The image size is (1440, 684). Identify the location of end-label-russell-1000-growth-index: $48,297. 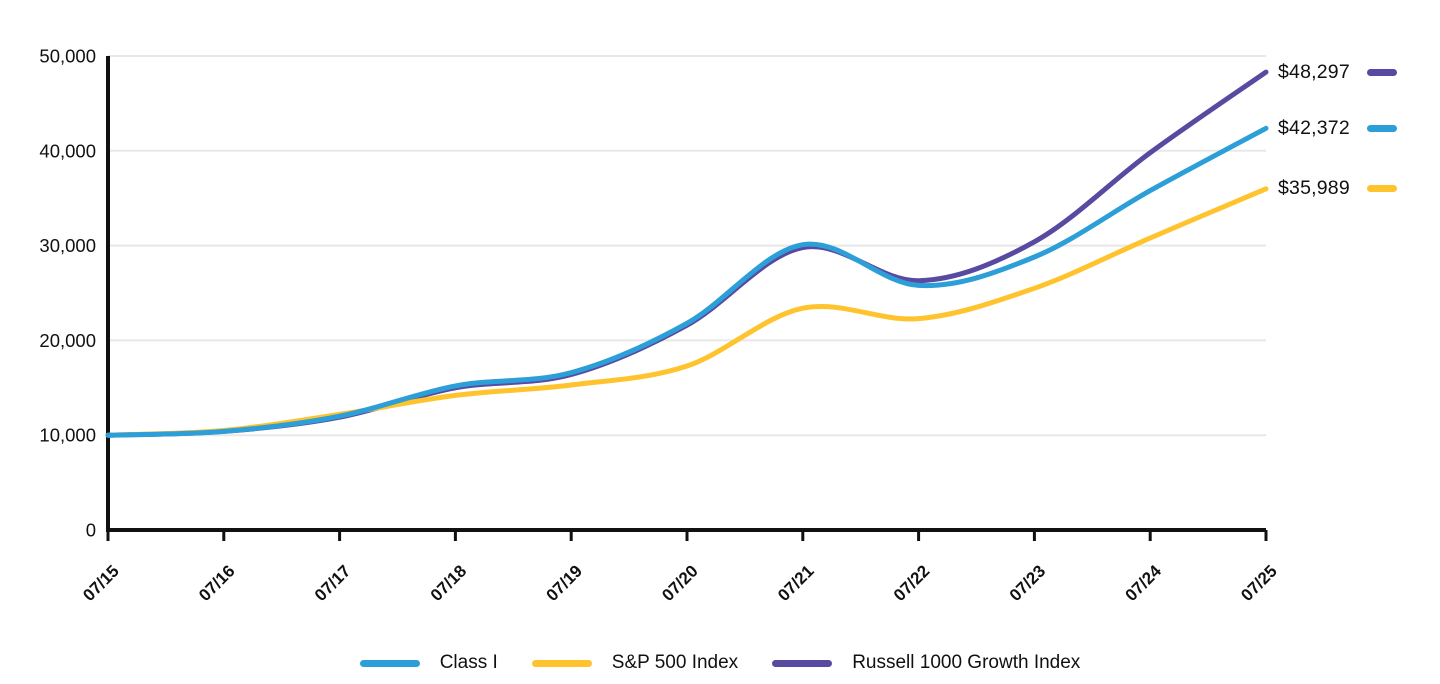
(1337, 72).